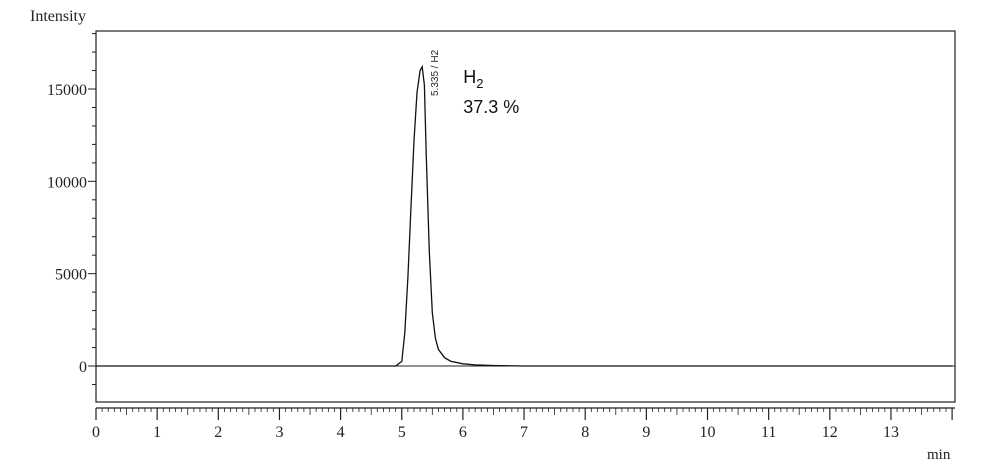  What do you see at coordinates (435, 72) in the screenshot?
I see `peak-retention-label: 5.335 / H2` at bounding box center [435, 72].